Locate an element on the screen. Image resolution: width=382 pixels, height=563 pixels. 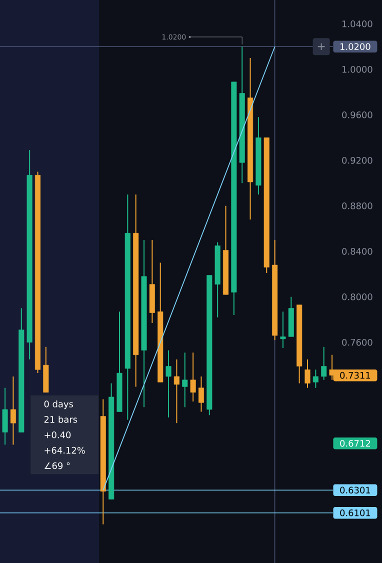
y-tick-label: 1.0400 is located at coordinates (357, 24).